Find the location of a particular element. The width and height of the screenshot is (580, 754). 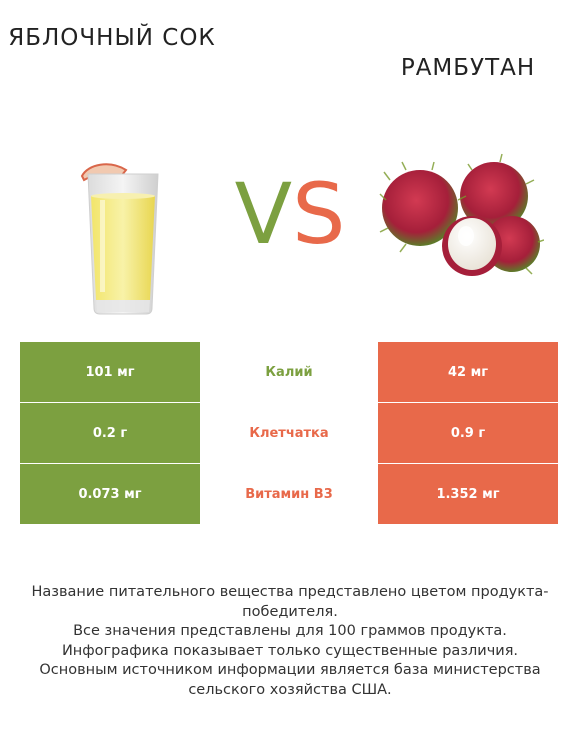

table-row: 101 мг Калий 42 мг is located at coordinates (289, 372).